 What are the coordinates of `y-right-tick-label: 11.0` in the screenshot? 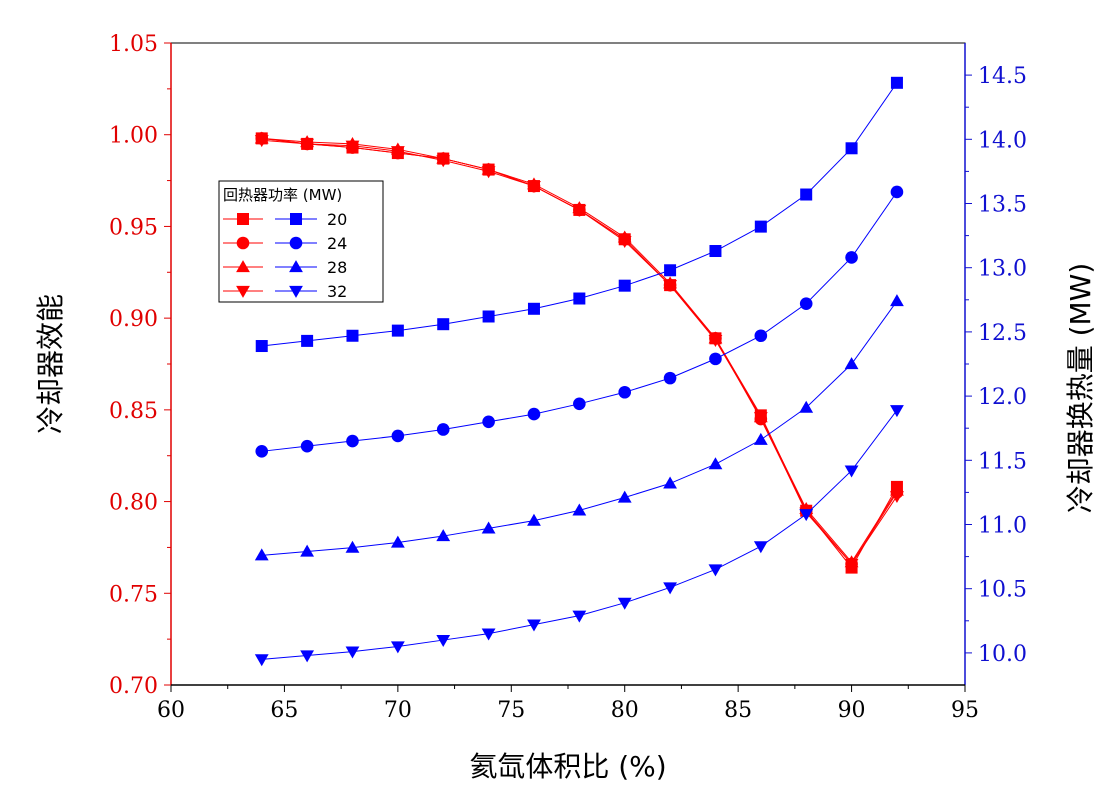 It's located at (1002, 526).